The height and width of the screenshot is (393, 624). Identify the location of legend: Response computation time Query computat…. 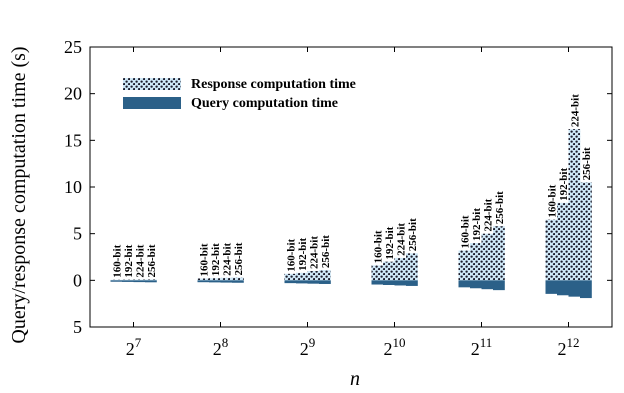
(239, 94).